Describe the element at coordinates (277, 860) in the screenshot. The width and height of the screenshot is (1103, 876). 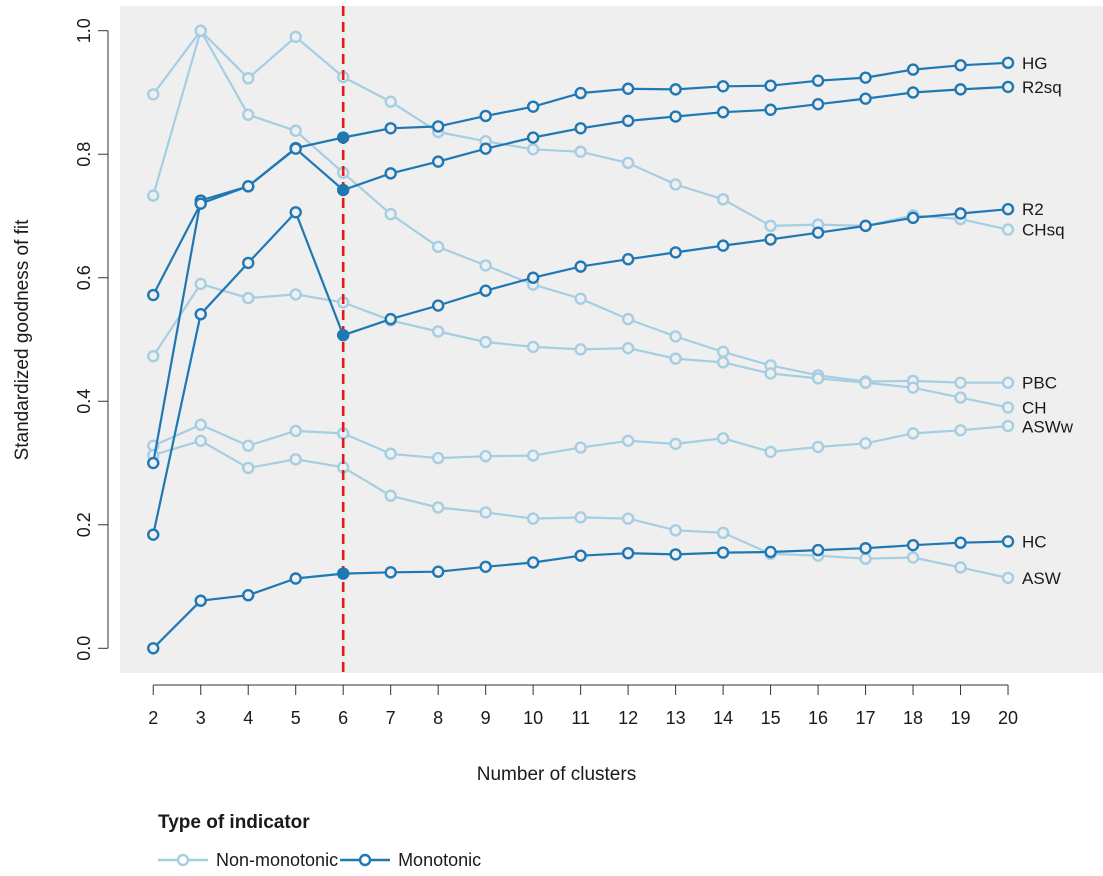
I see `legend-label: Non-monotonic` at that location.